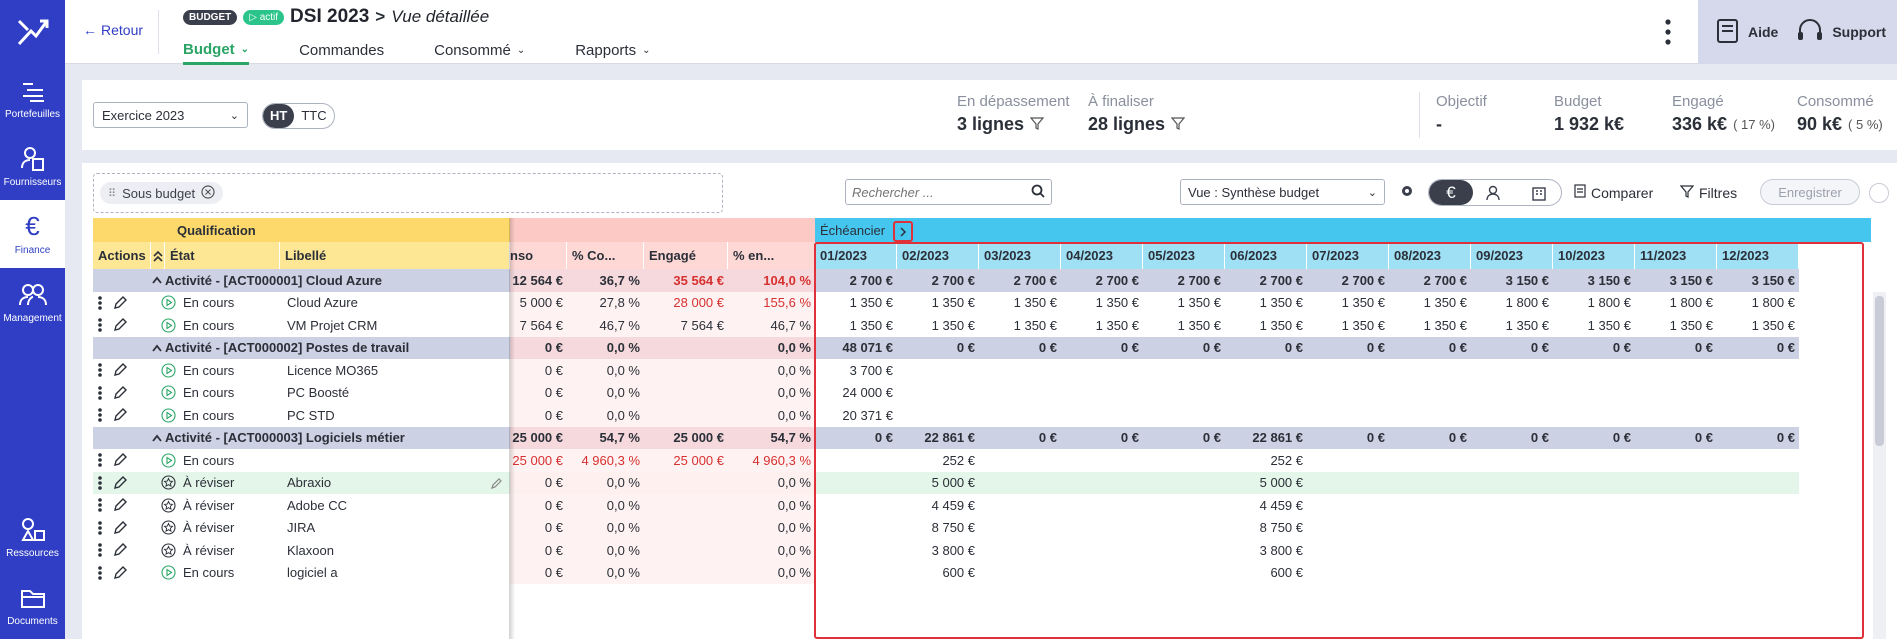 The height and width of the screenshot is (639, 1897). Describe the element at coordinates (1102, 255) in the screenshot. I see `column-header-month: 04/2023` at that location.